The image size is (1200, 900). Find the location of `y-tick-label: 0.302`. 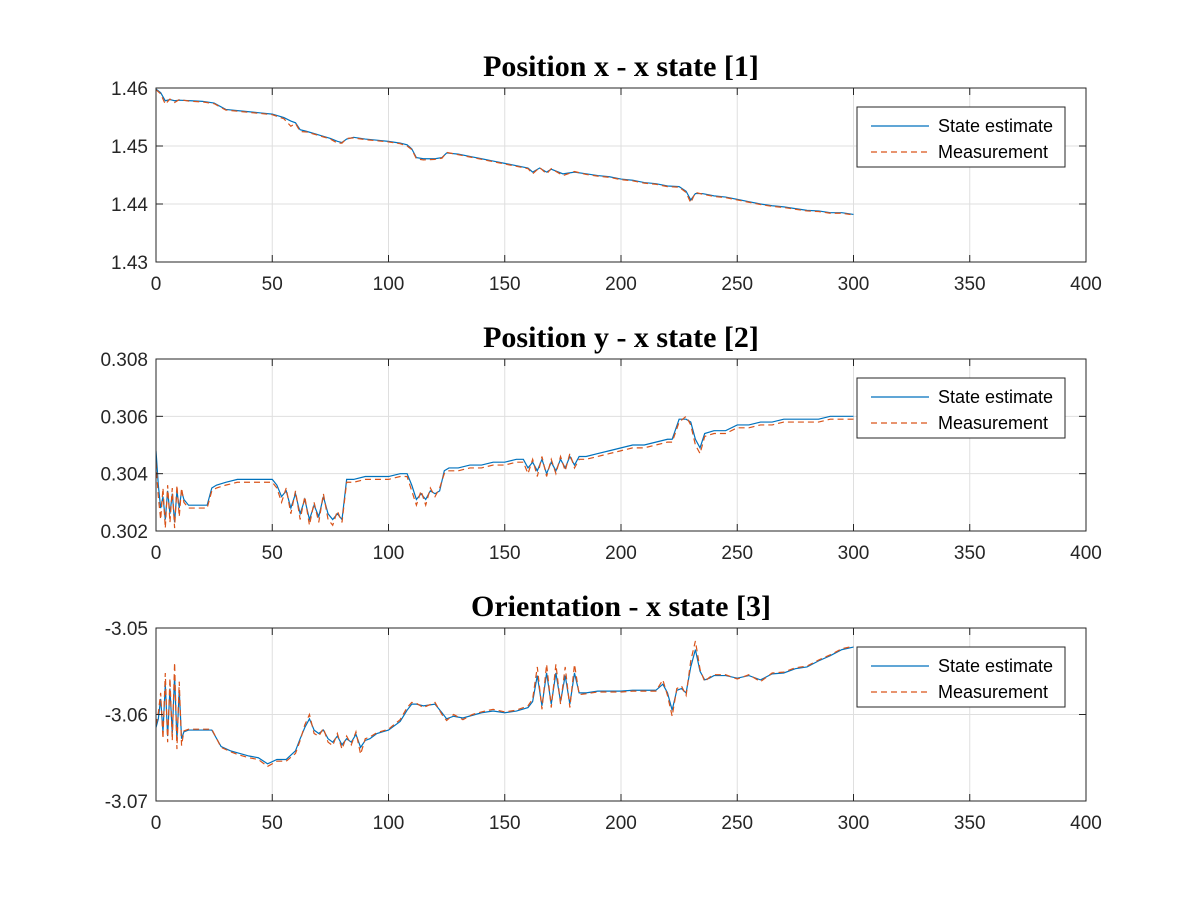

y-tick-label: 0.302 is located at coordinates (124, 532).